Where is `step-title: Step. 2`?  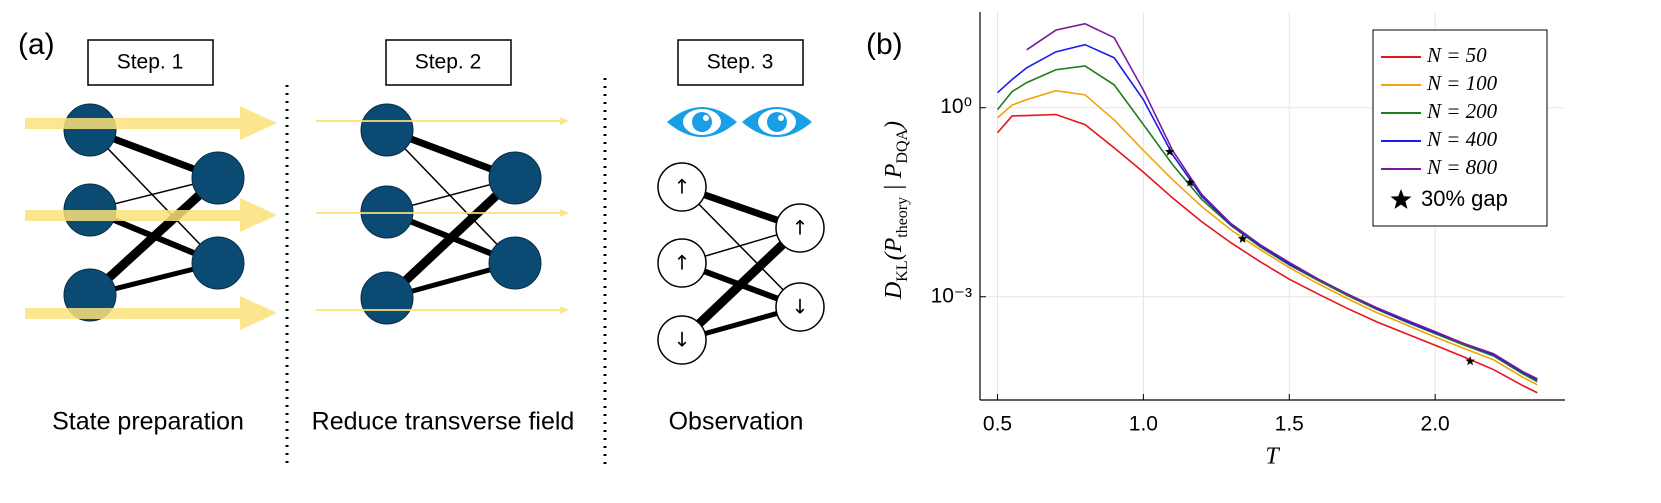
step-title: Step. 2 is located at coordinates (448, 62).